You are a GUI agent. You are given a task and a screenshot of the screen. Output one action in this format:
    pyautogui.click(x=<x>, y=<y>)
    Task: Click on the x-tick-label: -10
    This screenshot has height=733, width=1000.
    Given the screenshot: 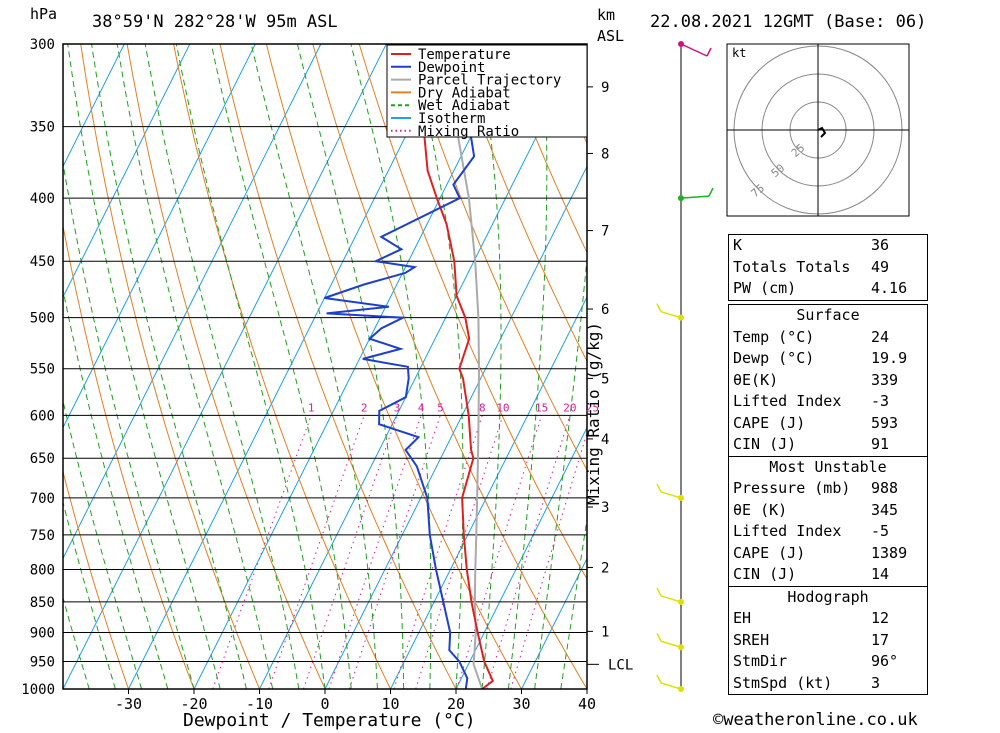 What is the action you would take?
    pyautogui.click(x=259, y=704)
    